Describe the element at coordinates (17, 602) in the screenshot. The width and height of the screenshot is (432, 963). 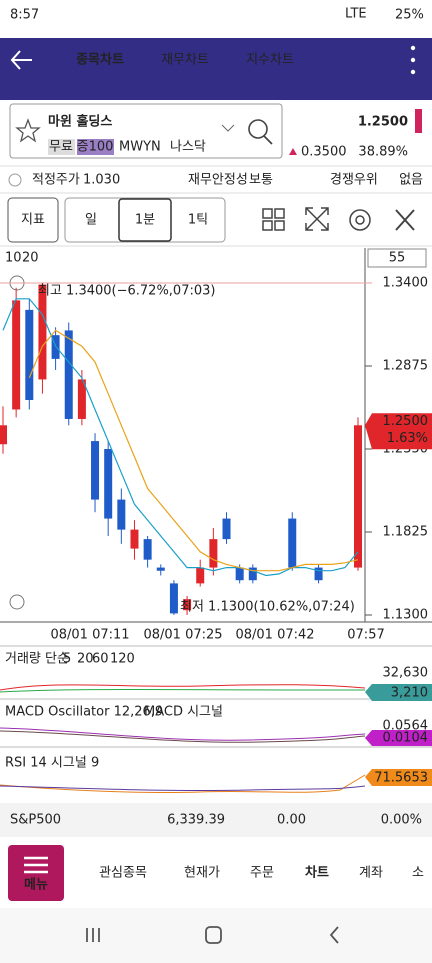
I see `zoom-out` at that location.